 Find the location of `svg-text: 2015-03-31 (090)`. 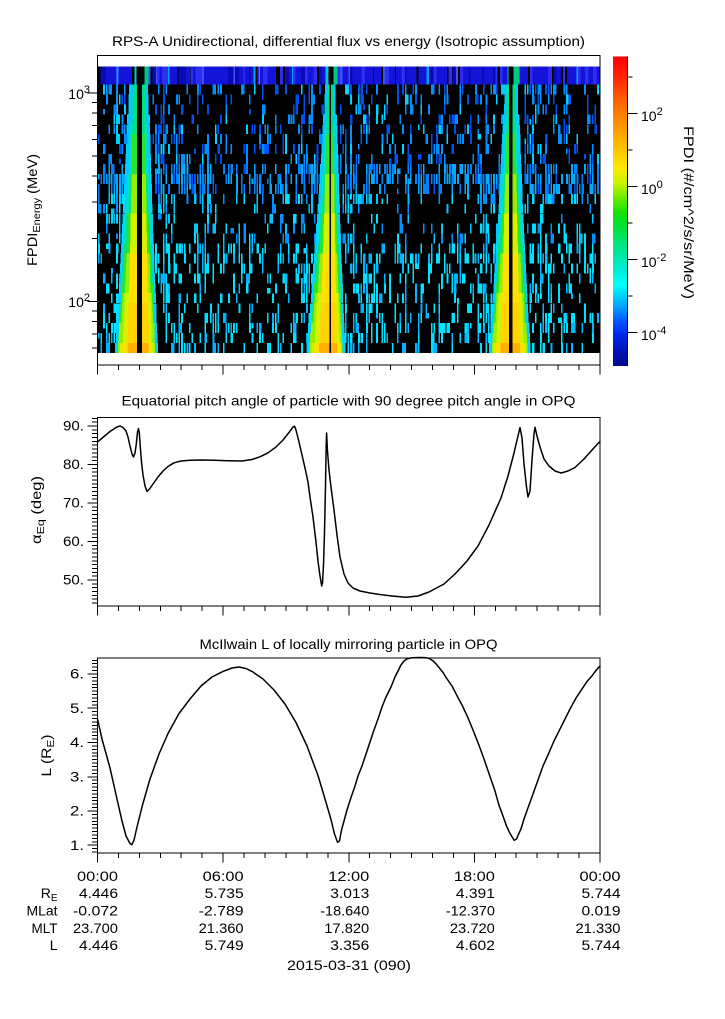

svg-text: 2015-03-31 (090) is located at coordinates (349, 965).